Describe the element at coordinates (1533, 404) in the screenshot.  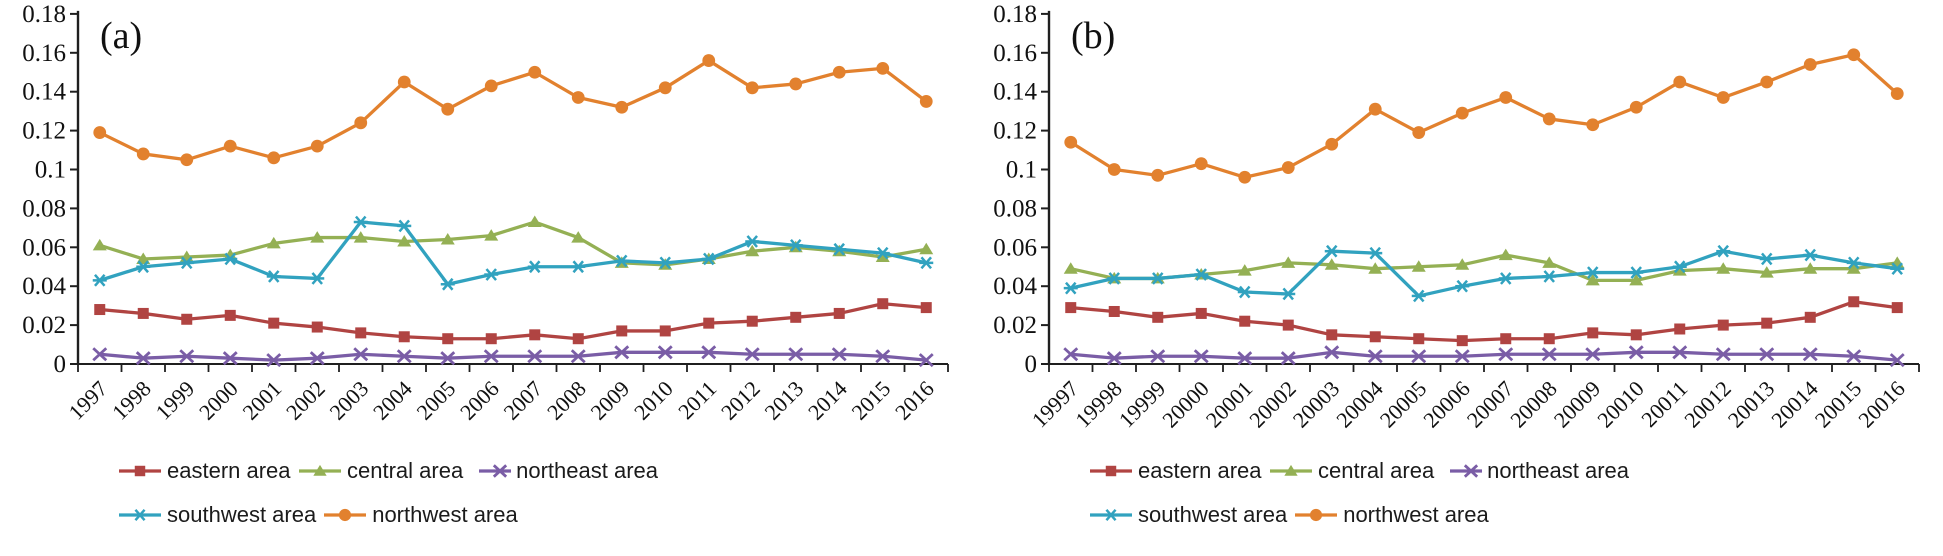
I see `x-tick-label: 20008` at that location.